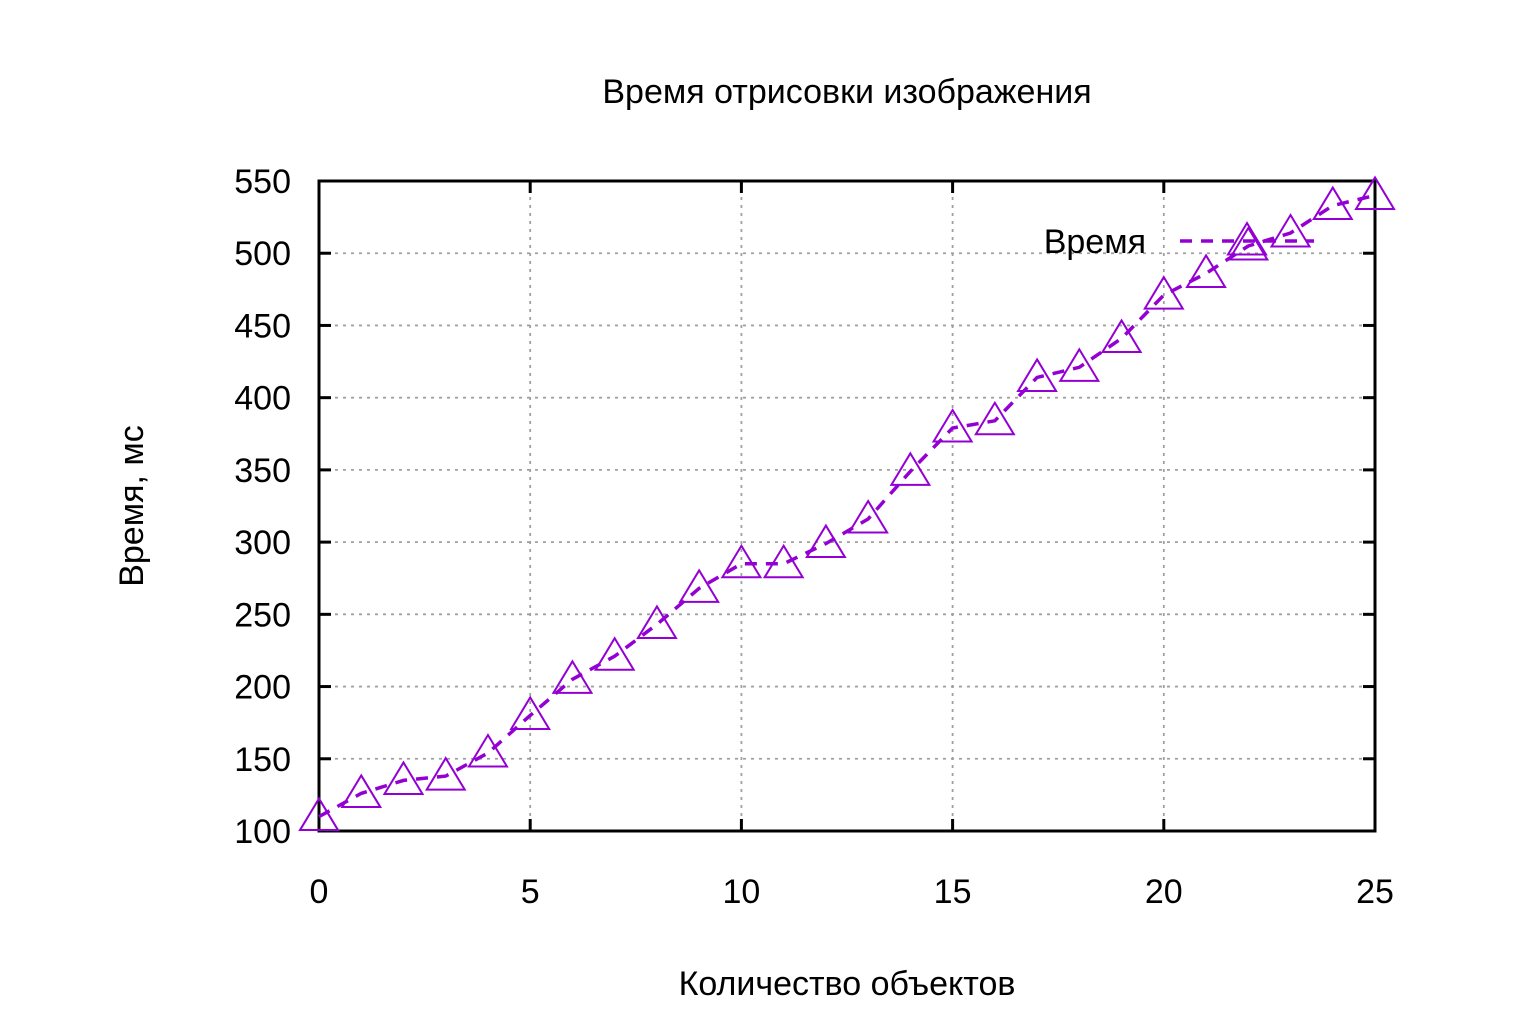 The width and height of the screenshot is (1536, 1029). I want to click on y-tick-label-500: 500, so click(262, 254).